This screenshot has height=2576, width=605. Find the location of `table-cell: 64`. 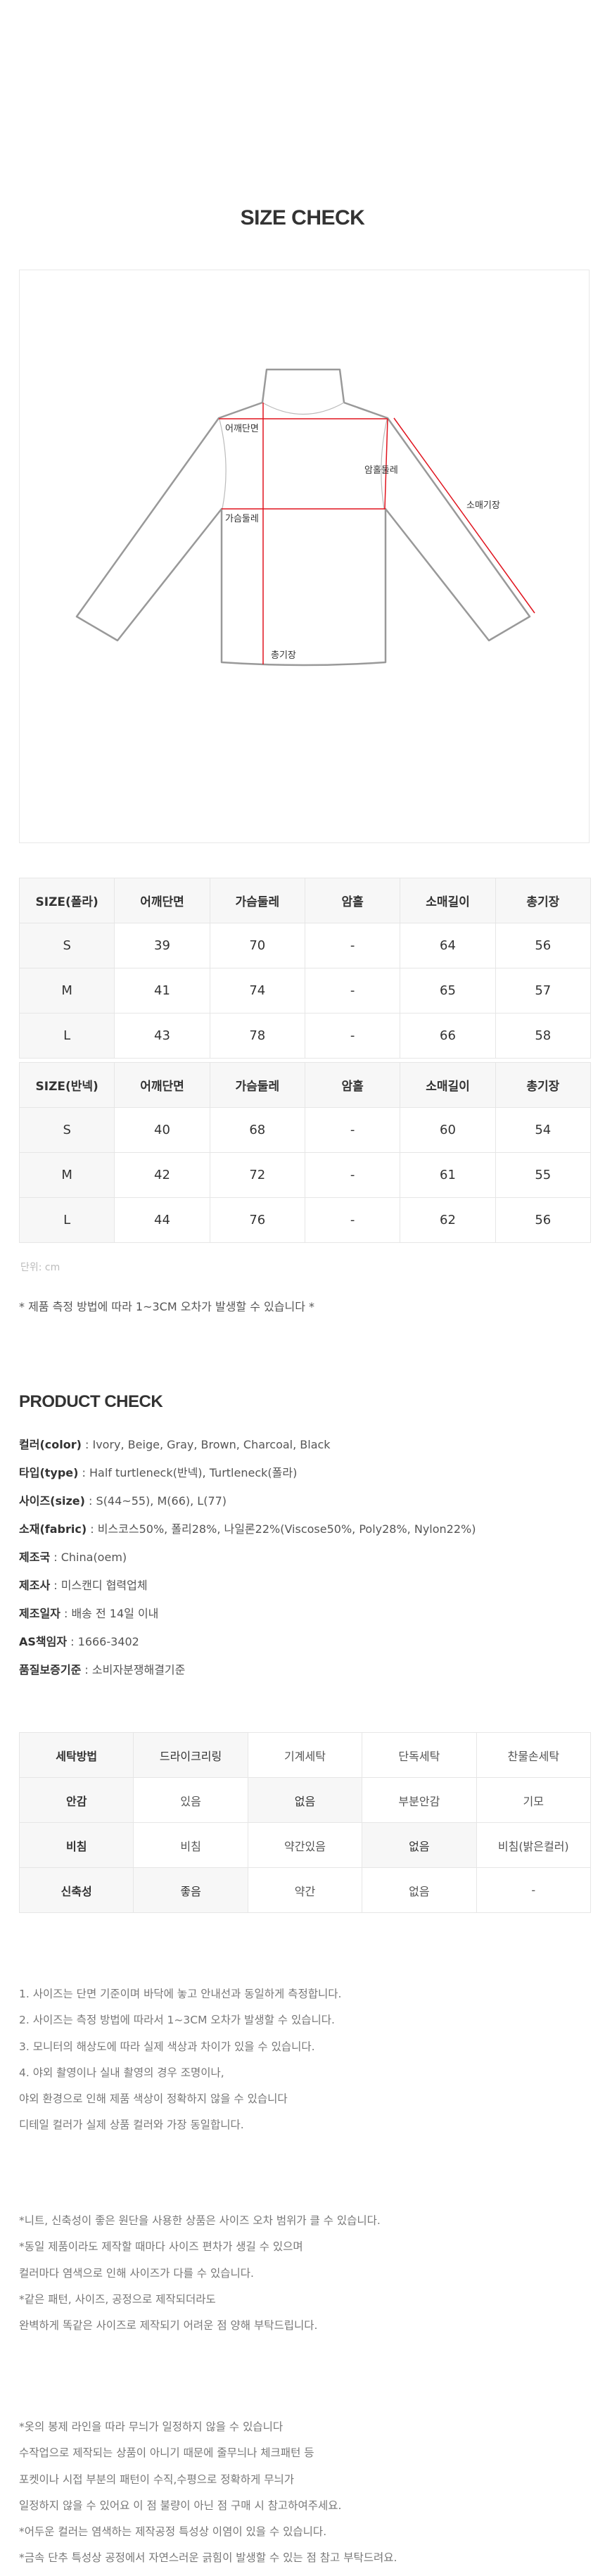

table-cell: 64 is located at coordinates (448, 945).